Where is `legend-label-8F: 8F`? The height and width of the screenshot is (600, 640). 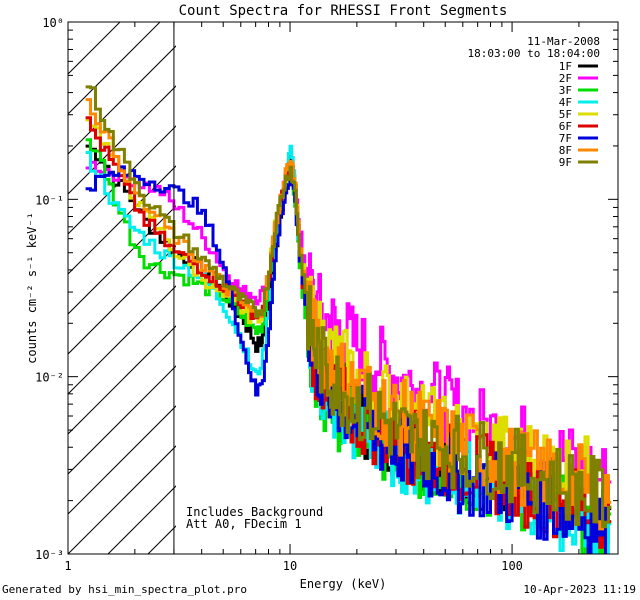 legend-label-8F: 8F is located at coordinates (565, 150).